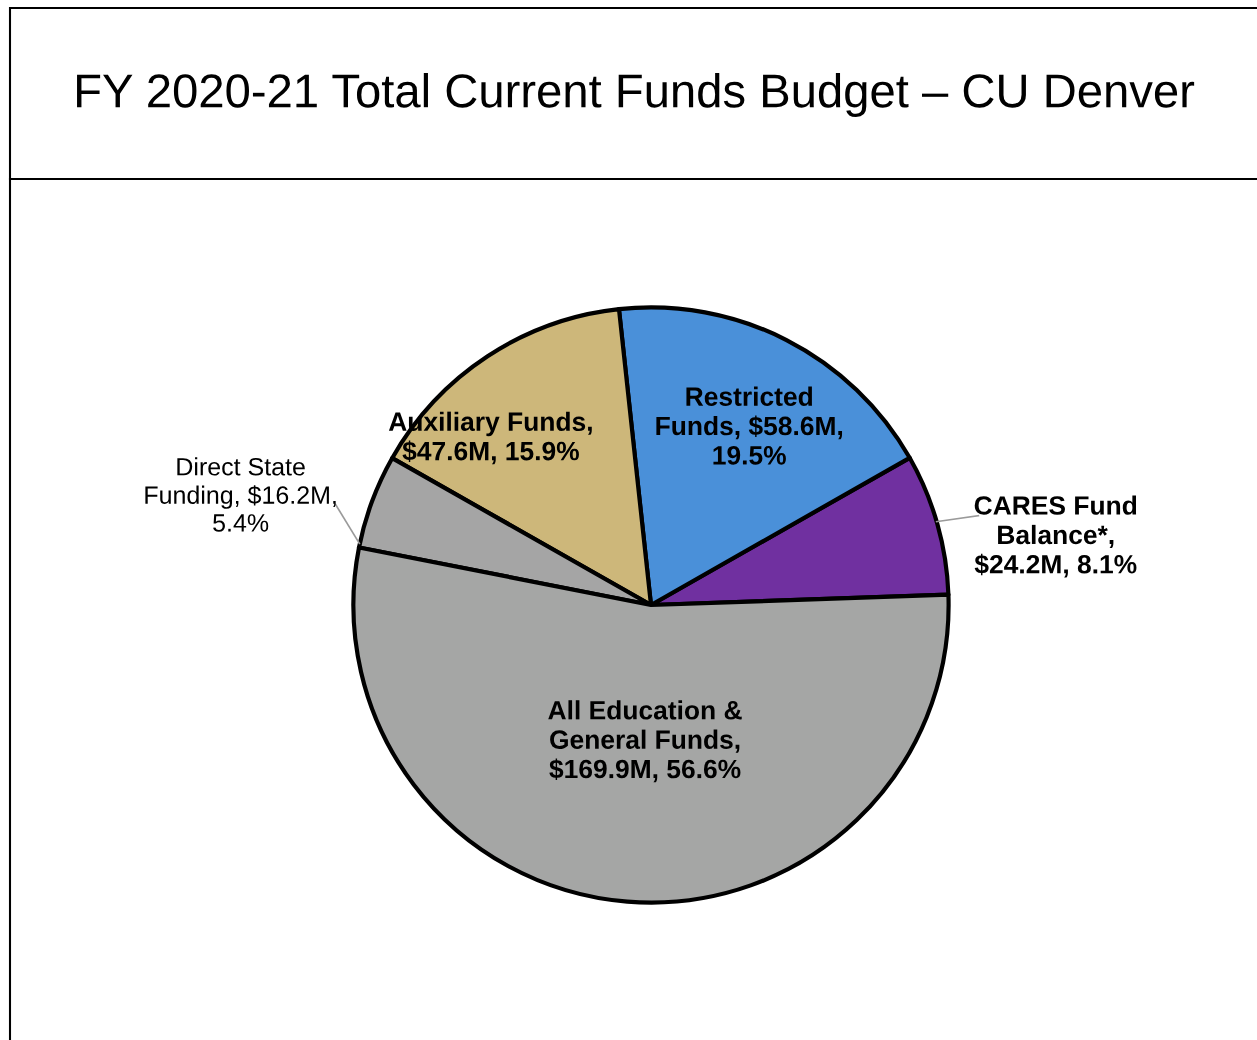  Describe the element at coordinates (645, 741) in the screenshot. I see `slice-label: All Education & General Funds, $169.9M, 56.6%` at that location.